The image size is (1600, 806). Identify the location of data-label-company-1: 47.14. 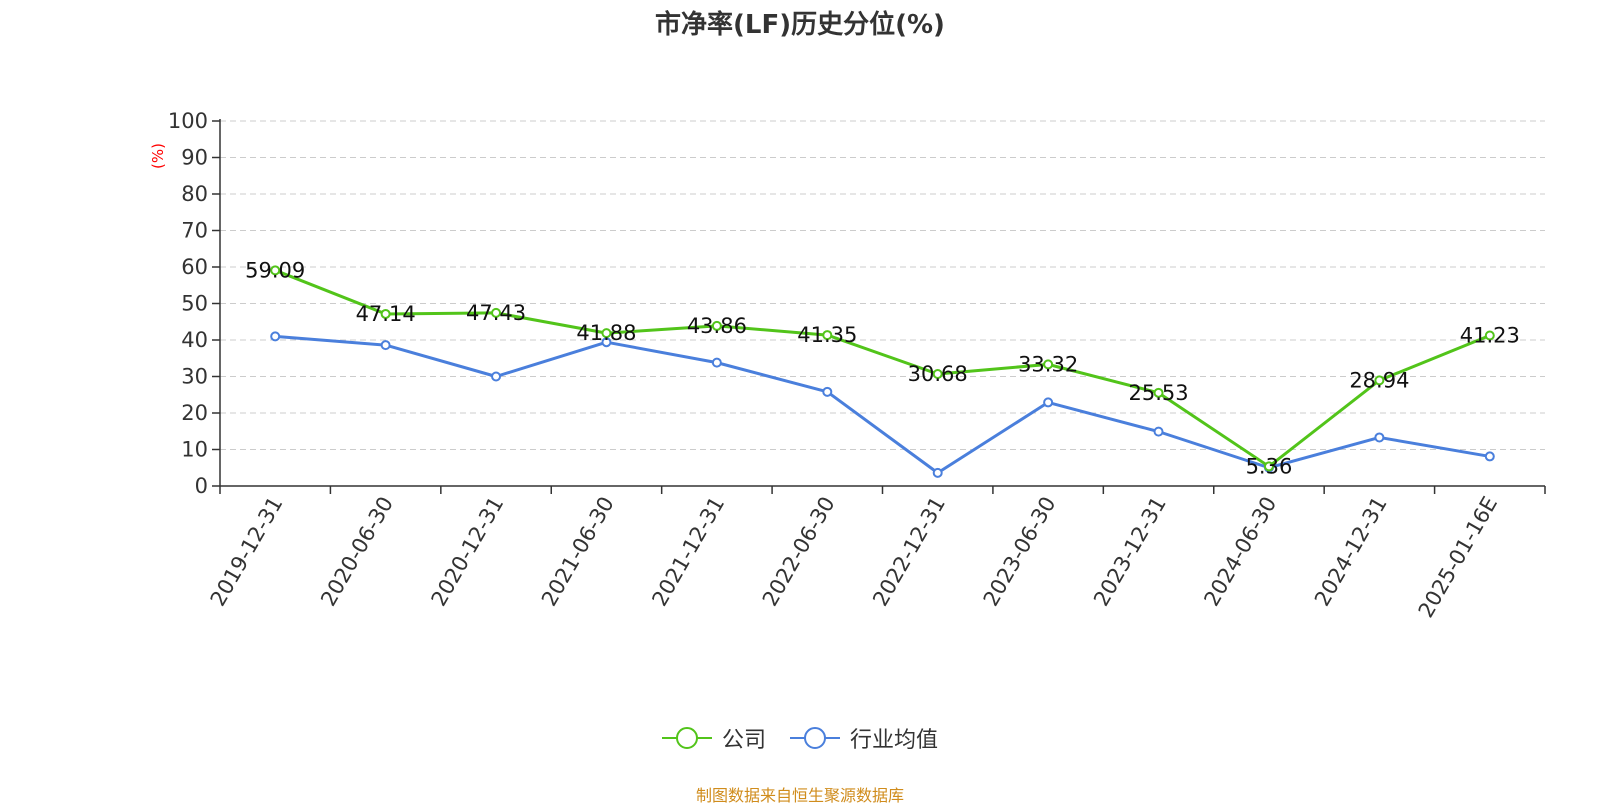
(386, 314).